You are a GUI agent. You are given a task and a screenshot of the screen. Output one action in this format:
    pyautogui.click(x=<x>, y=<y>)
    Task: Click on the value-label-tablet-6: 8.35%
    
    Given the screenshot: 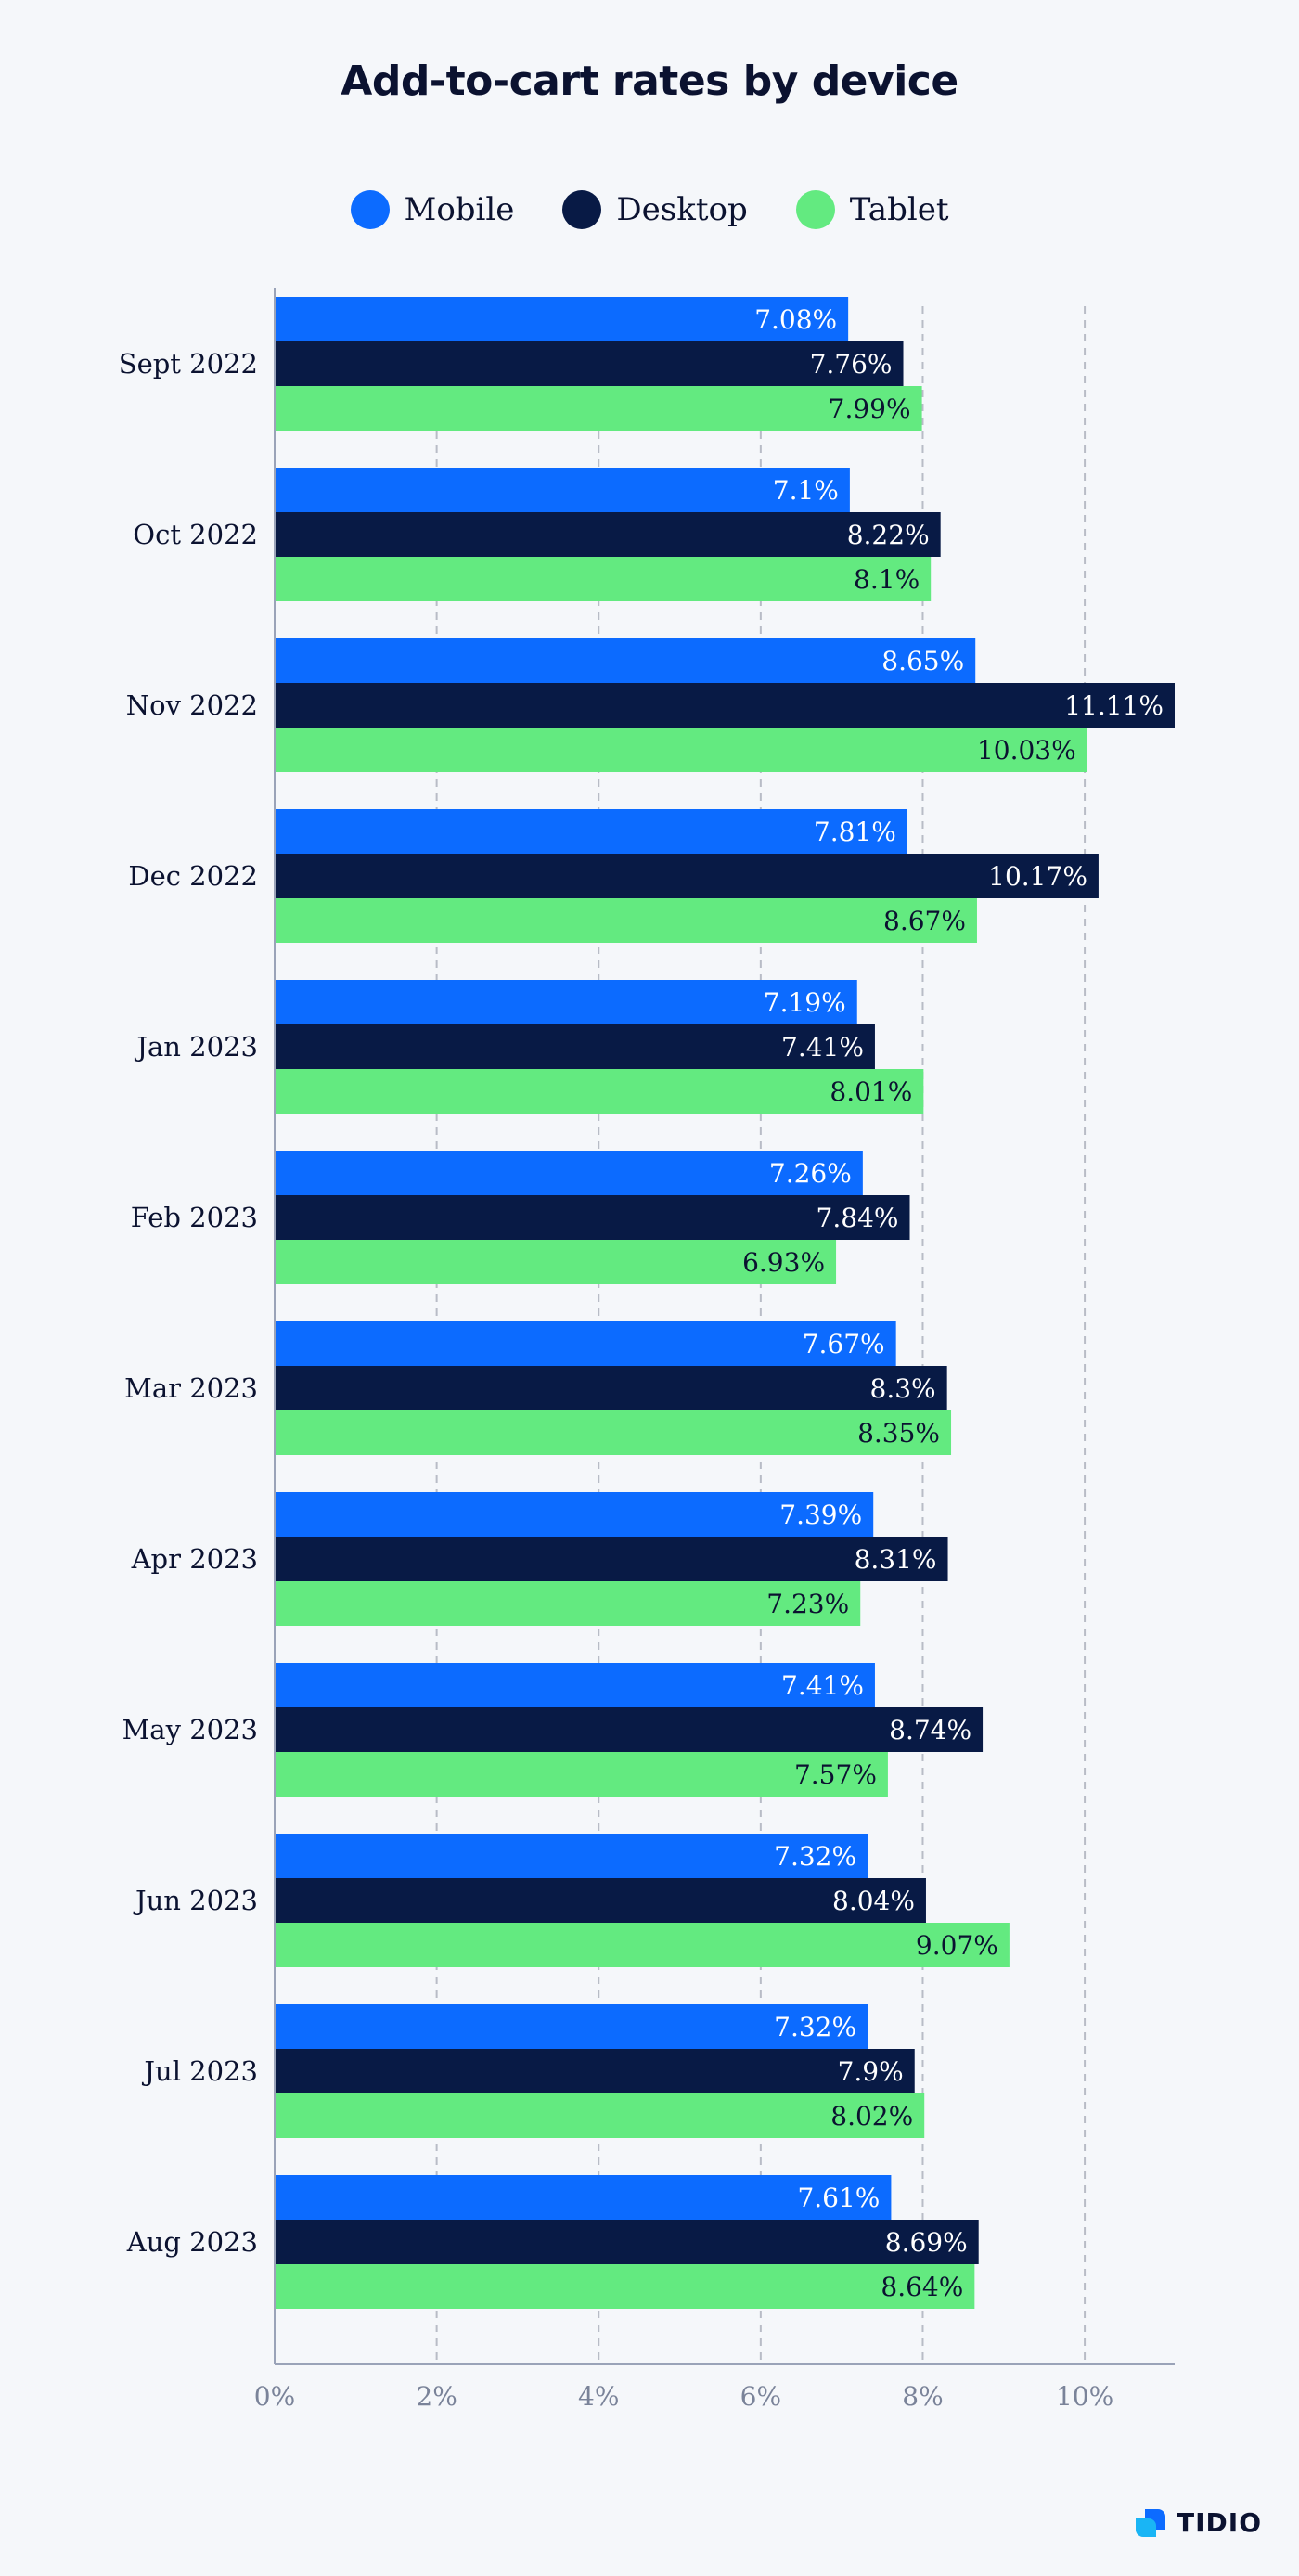 What is the action you would take?
    pyautogui.click(x=898, y=1433)
    